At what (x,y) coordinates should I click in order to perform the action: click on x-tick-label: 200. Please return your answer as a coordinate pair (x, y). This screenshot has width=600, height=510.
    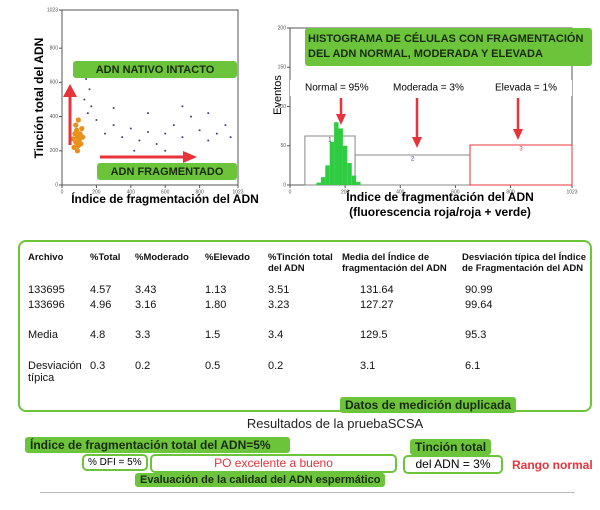
    Looking at the image, I should click on (345, 192).